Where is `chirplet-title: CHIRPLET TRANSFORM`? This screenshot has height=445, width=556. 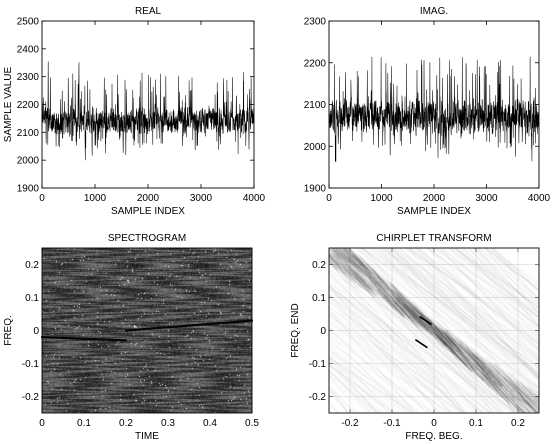
chirplet-title: CHIRPLET TRANSFORM is located at coordinates (433, 238).